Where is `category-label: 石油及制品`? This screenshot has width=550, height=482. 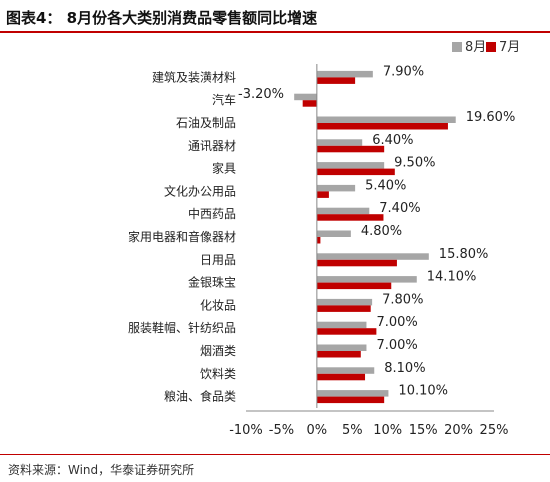
category-label: 石油及制品 is located at coordinates (206, 123).